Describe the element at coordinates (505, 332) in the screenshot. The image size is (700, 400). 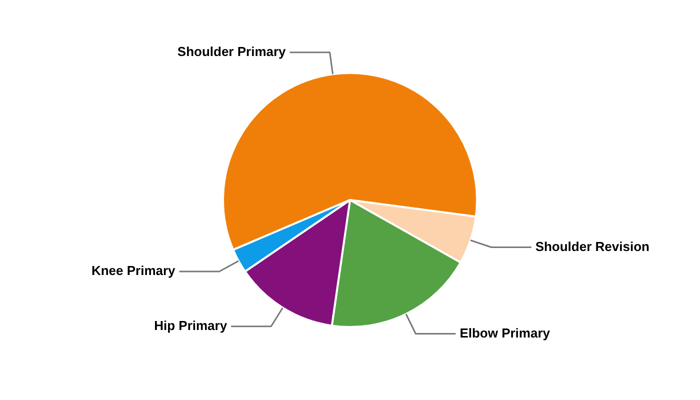
I see `slice-label: Elbow Primary` at that location.